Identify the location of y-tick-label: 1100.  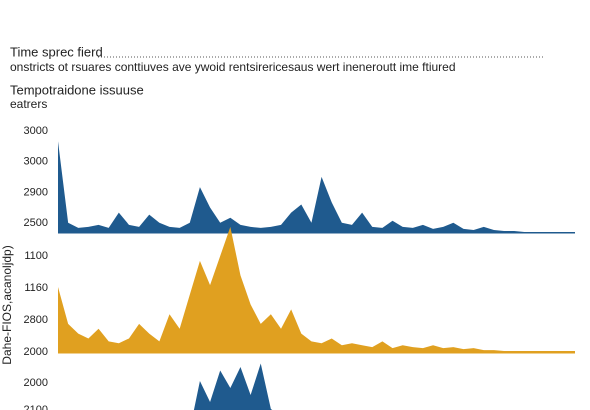
(36, 256).